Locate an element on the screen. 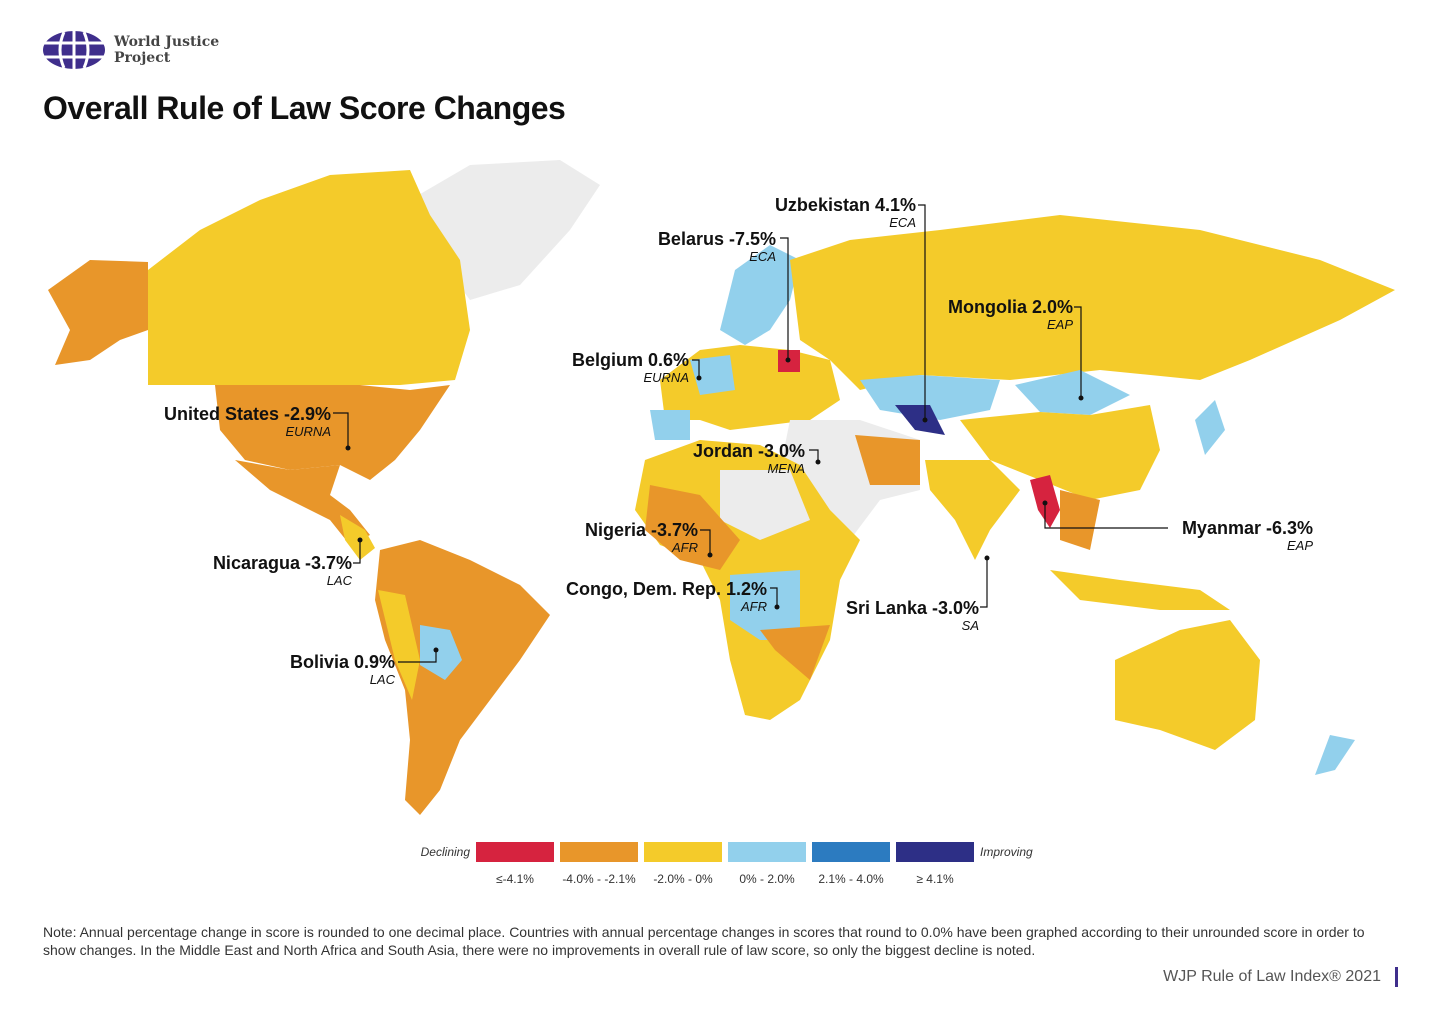 This screenshot has height=1015, width=1440. callout-belgium: Belgium 0.6% EURNA is located at coordinates (630, 367).